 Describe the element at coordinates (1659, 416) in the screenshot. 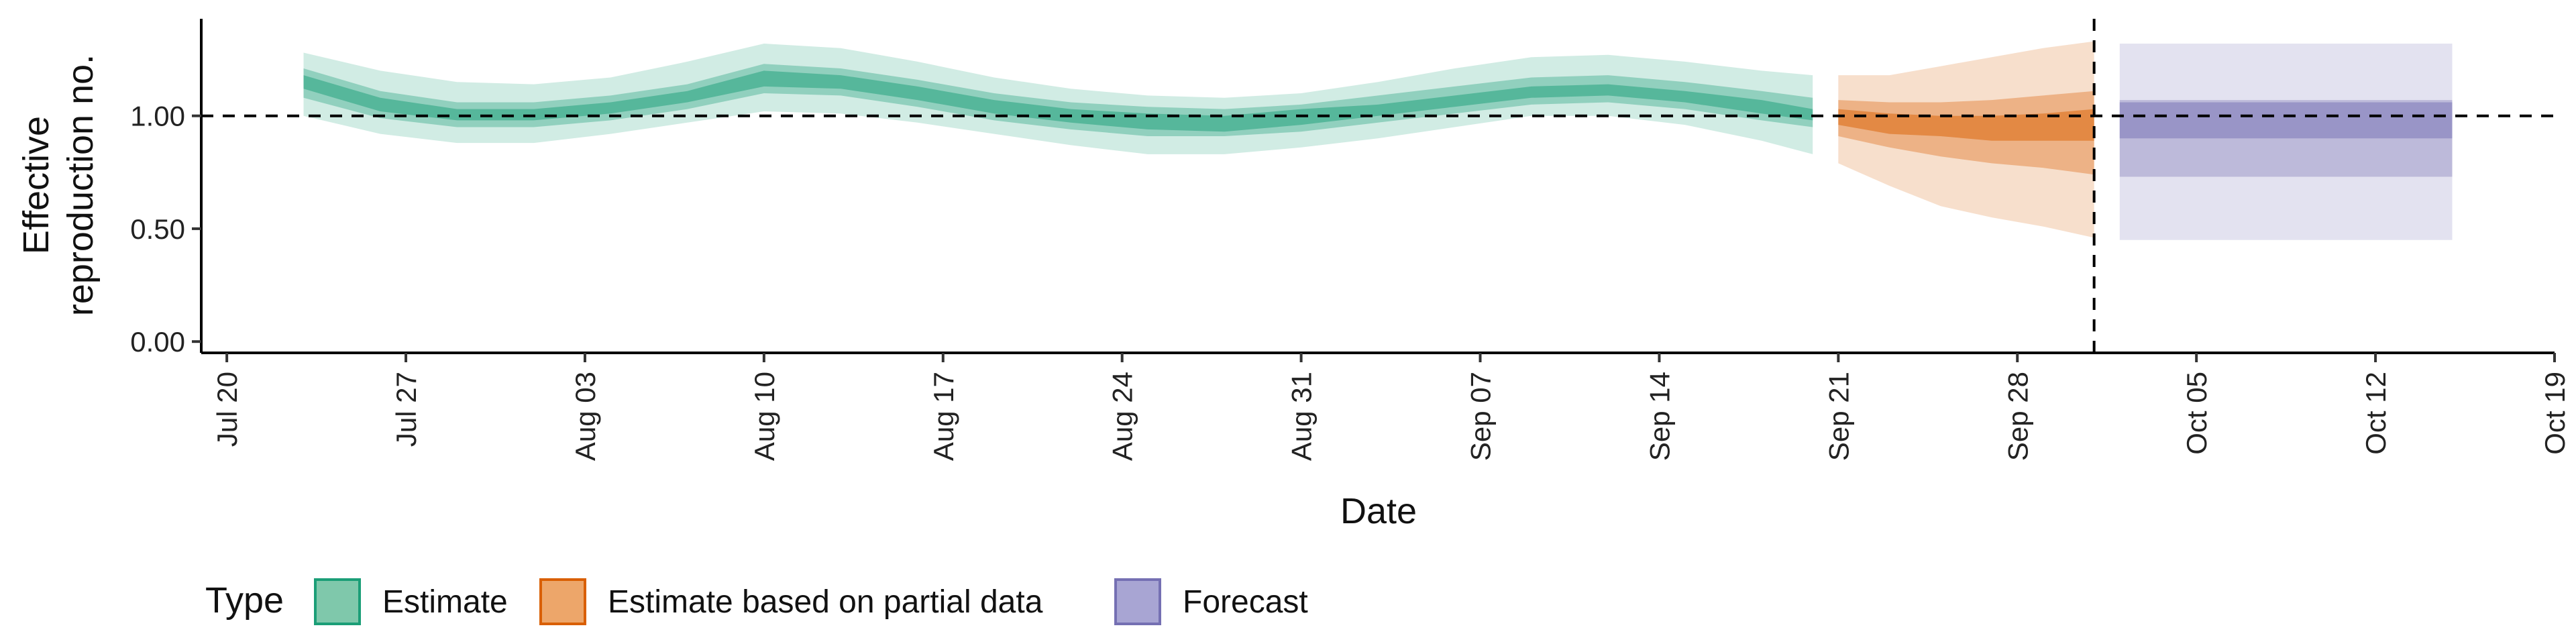

I see `x-tick-label: Sep 14` at that location.